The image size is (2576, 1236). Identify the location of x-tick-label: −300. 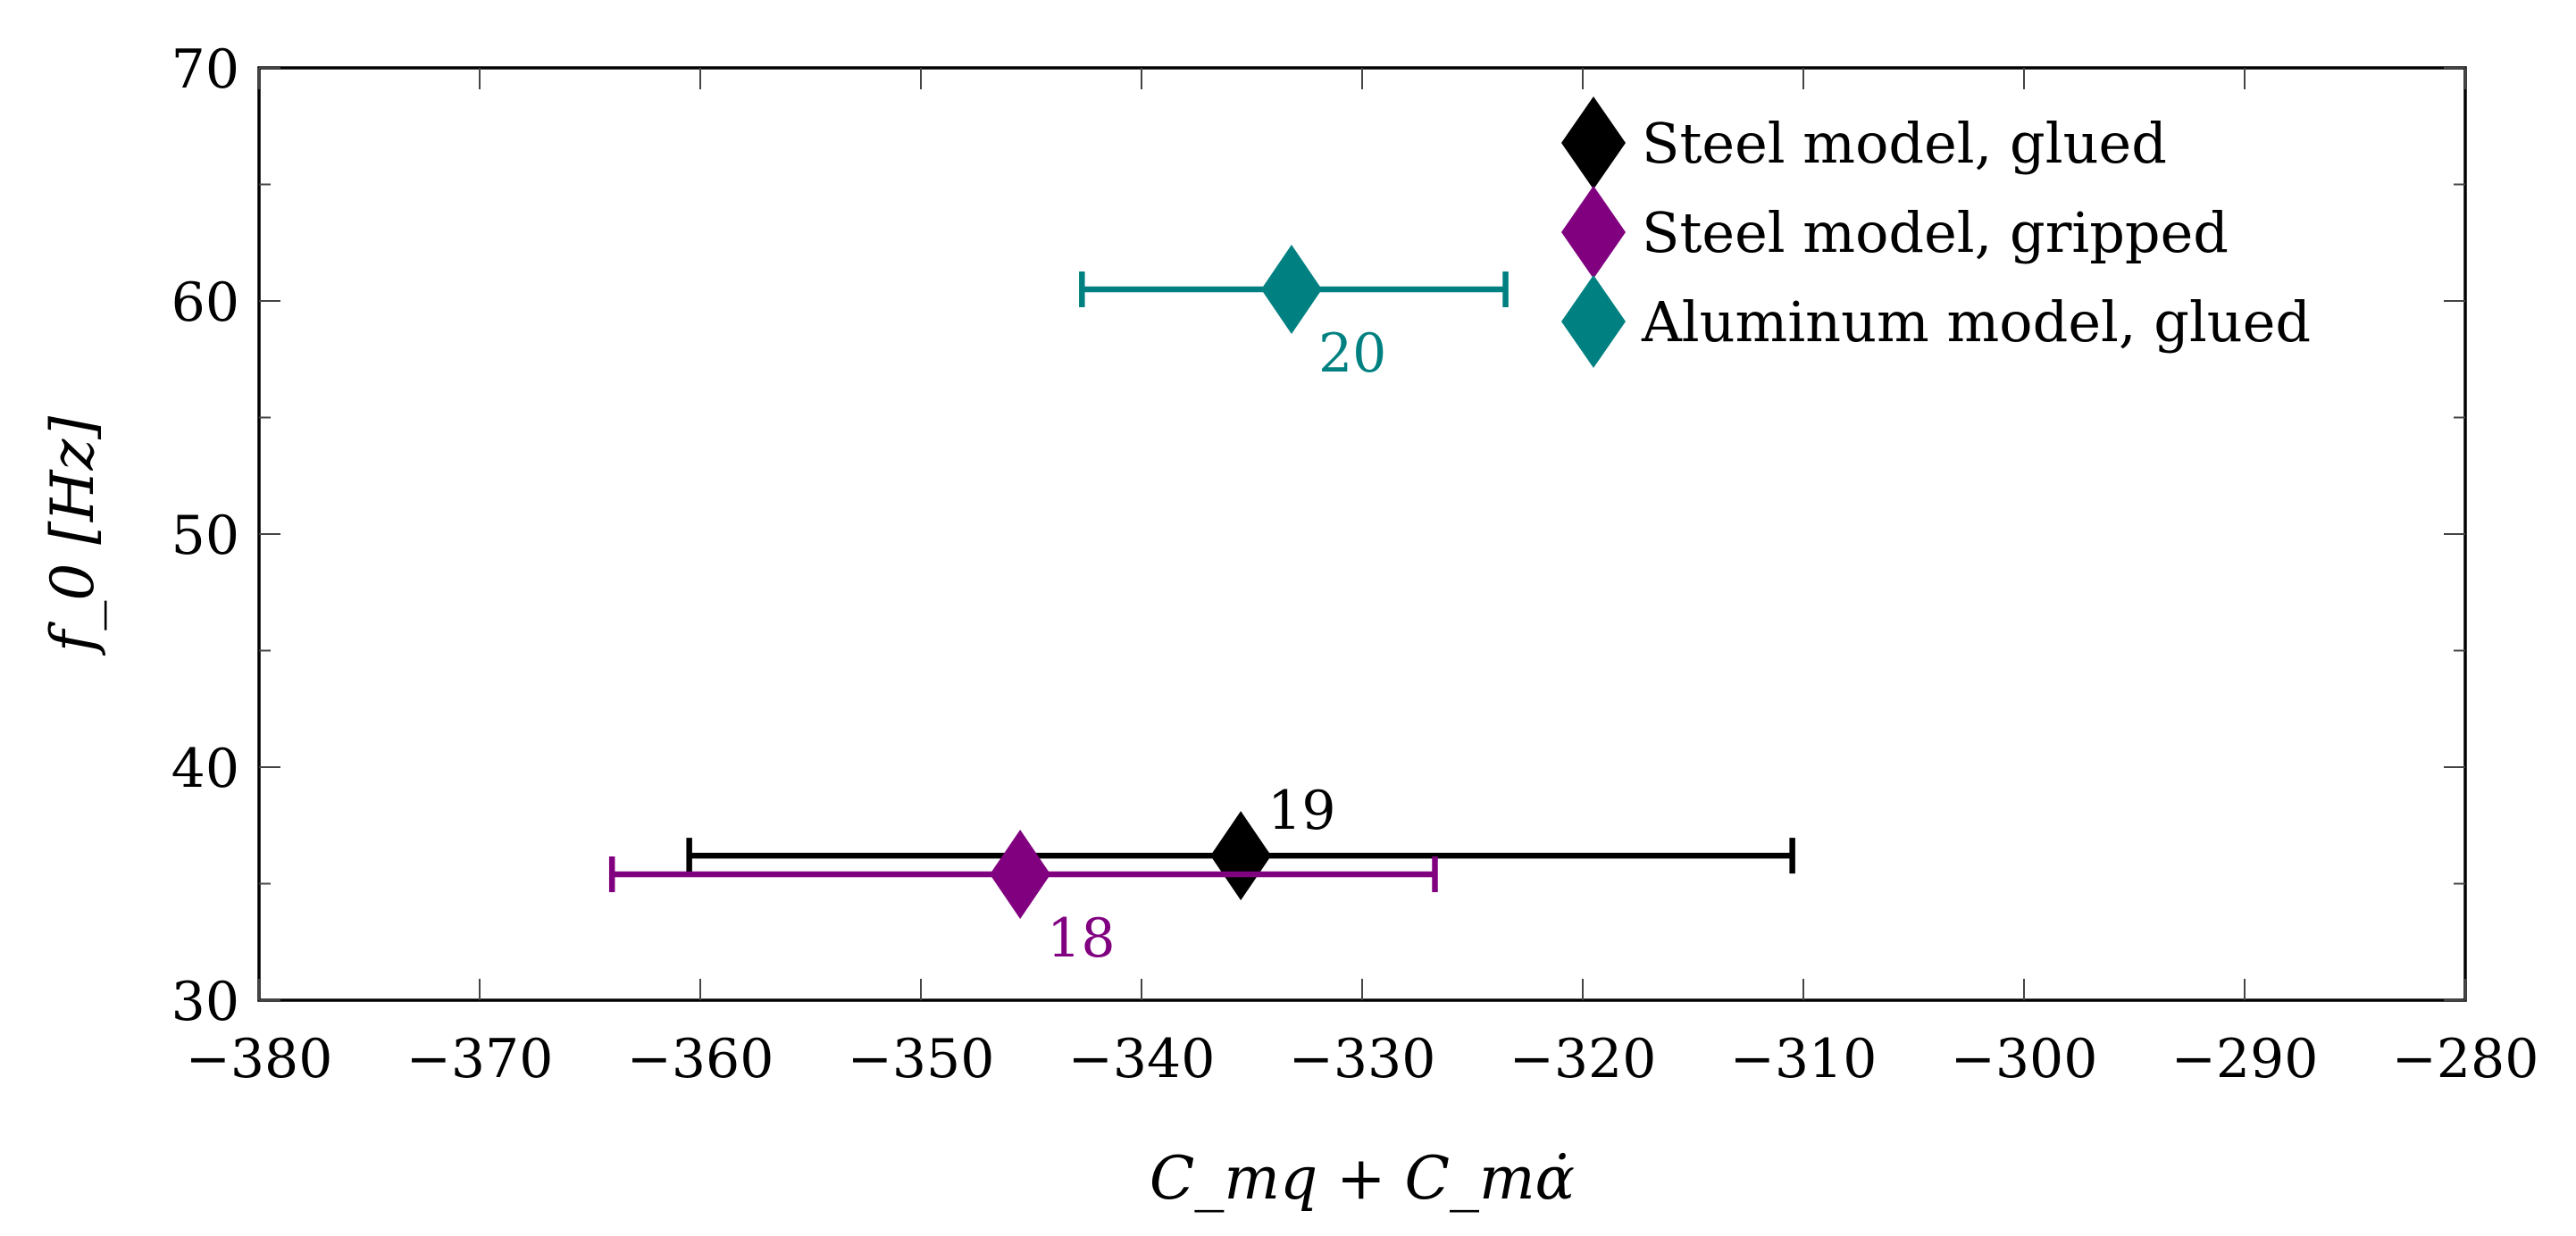
(2025, 1059).